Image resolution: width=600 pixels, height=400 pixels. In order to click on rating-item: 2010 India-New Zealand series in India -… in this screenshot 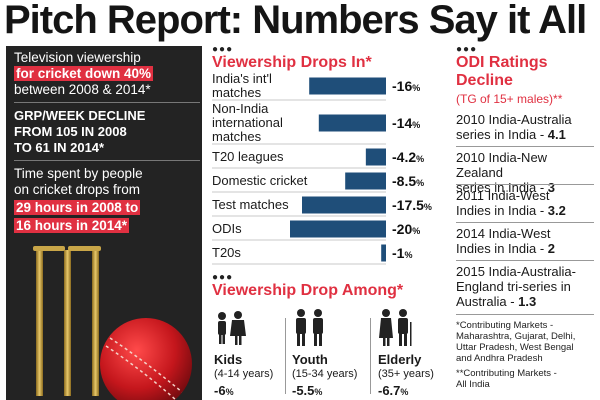, I will do `click(505, 172)`.